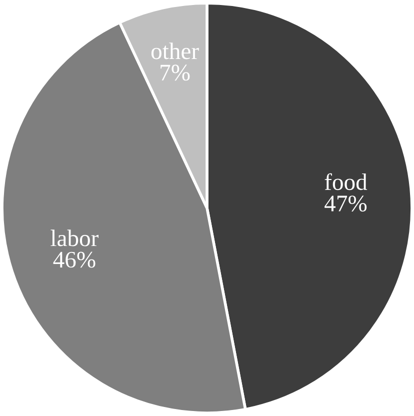 This screenshot has height=416, width=414. What do you see at coordinates (74, 238) in the screenshot?
I see `slice-label: labor` at bounding box center [74, 238].